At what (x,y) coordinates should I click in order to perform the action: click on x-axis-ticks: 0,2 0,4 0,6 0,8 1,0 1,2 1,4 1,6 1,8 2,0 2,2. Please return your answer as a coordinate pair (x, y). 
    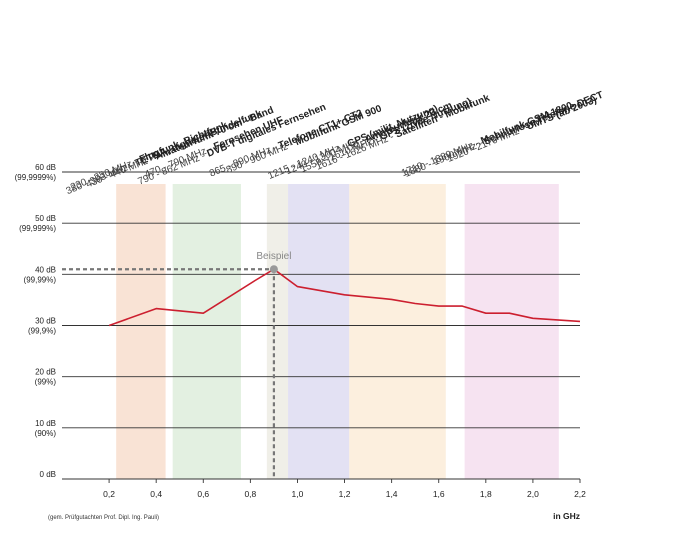
    Looking at the image, I should click on (344, 489).